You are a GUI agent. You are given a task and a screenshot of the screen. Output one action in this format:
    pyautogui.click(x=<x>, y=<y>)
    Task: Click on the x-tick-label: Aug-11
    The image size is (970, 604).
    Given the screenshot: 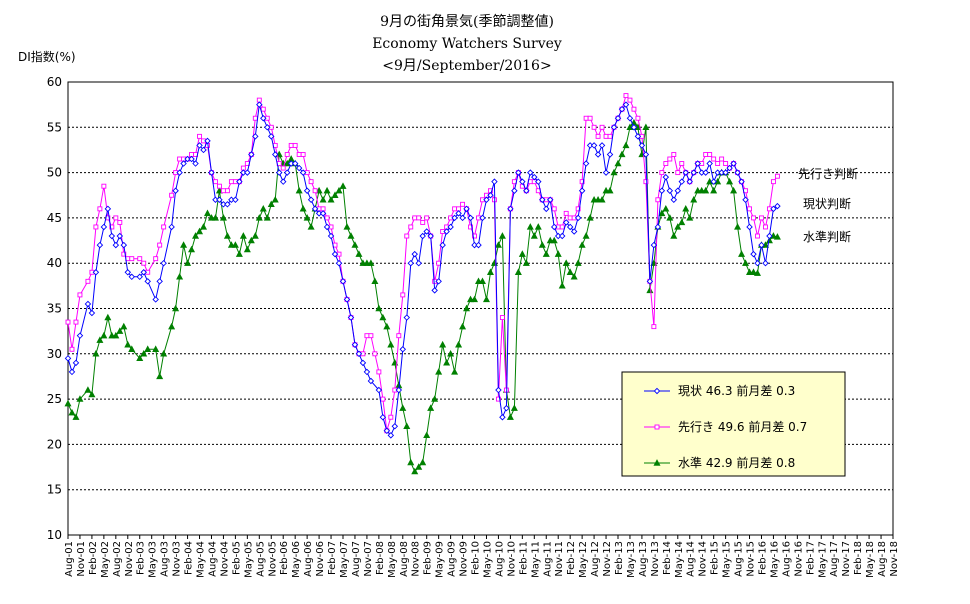 What is the action you would take?
    pyautogui.click(x=547, y=559)
    